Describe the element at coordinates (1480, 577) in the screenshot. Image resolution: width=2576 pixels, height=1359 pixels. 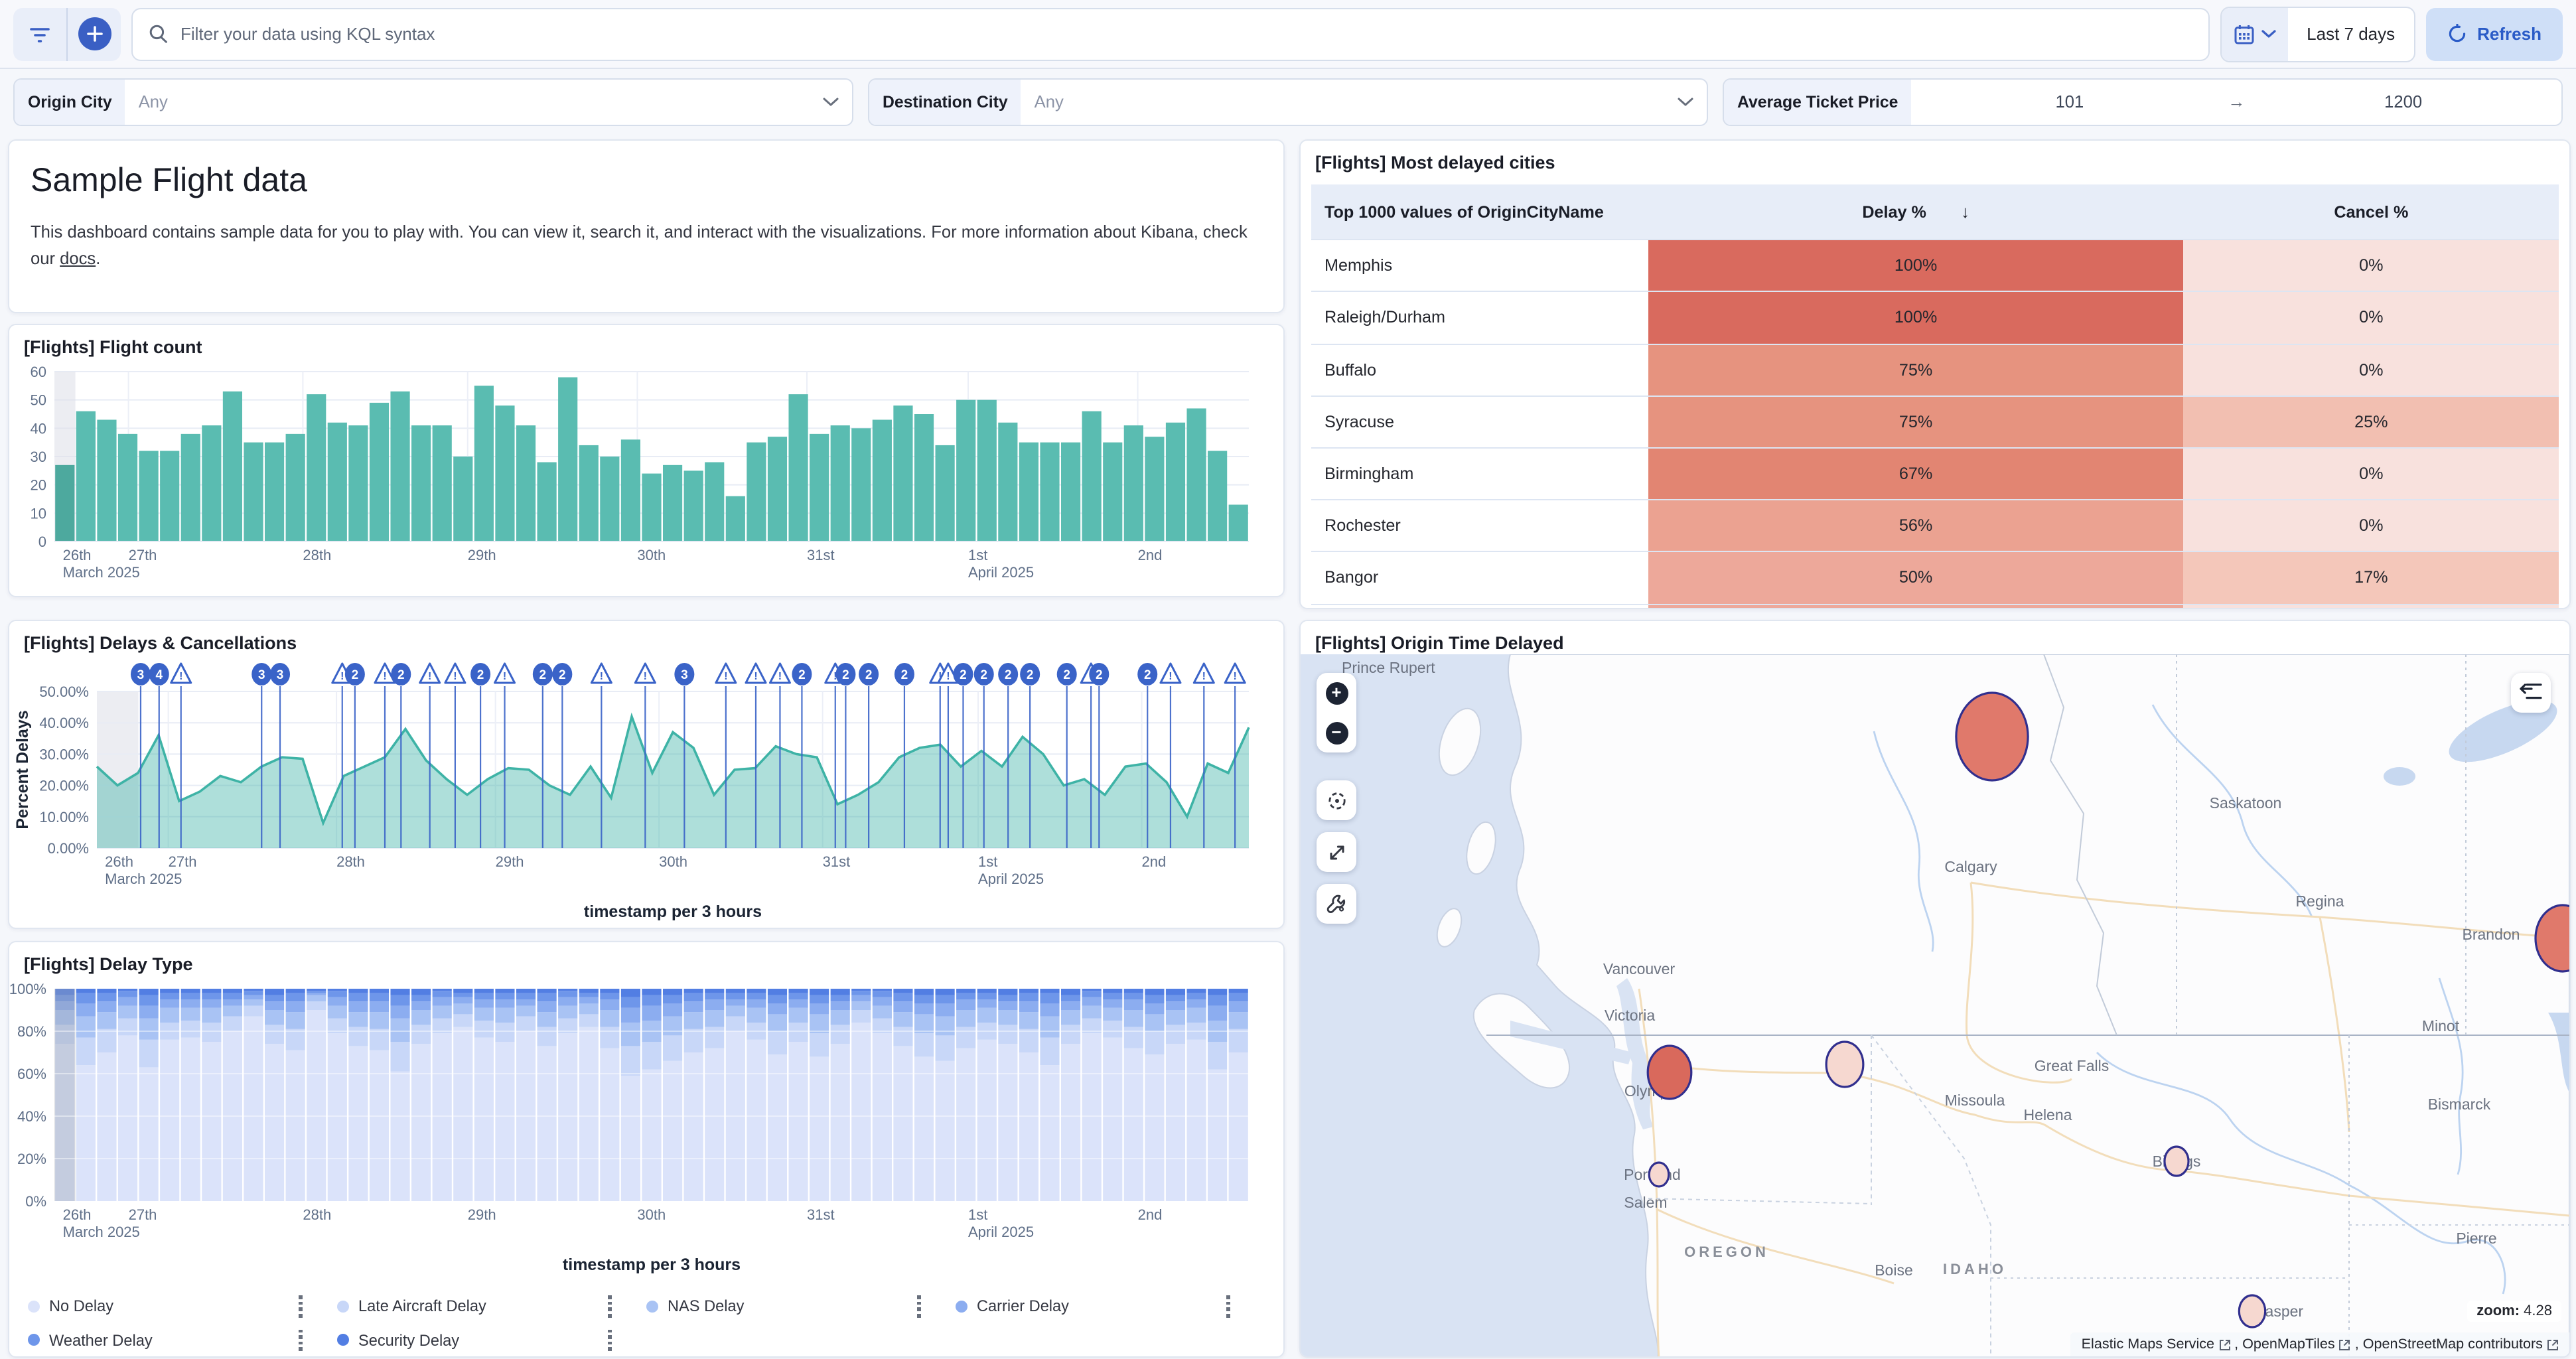
I see `city-cell: Bangor` at that location.